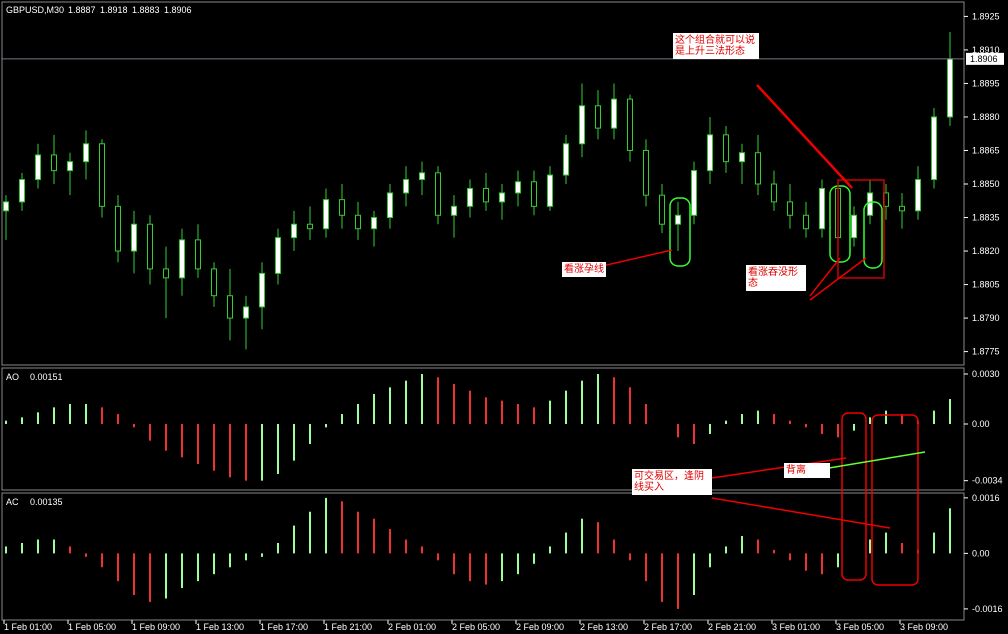  Describe the element at coordinates (28, 627) in the screenshot. I see `x-tick-label: 1 Feb 01:00` at that location.